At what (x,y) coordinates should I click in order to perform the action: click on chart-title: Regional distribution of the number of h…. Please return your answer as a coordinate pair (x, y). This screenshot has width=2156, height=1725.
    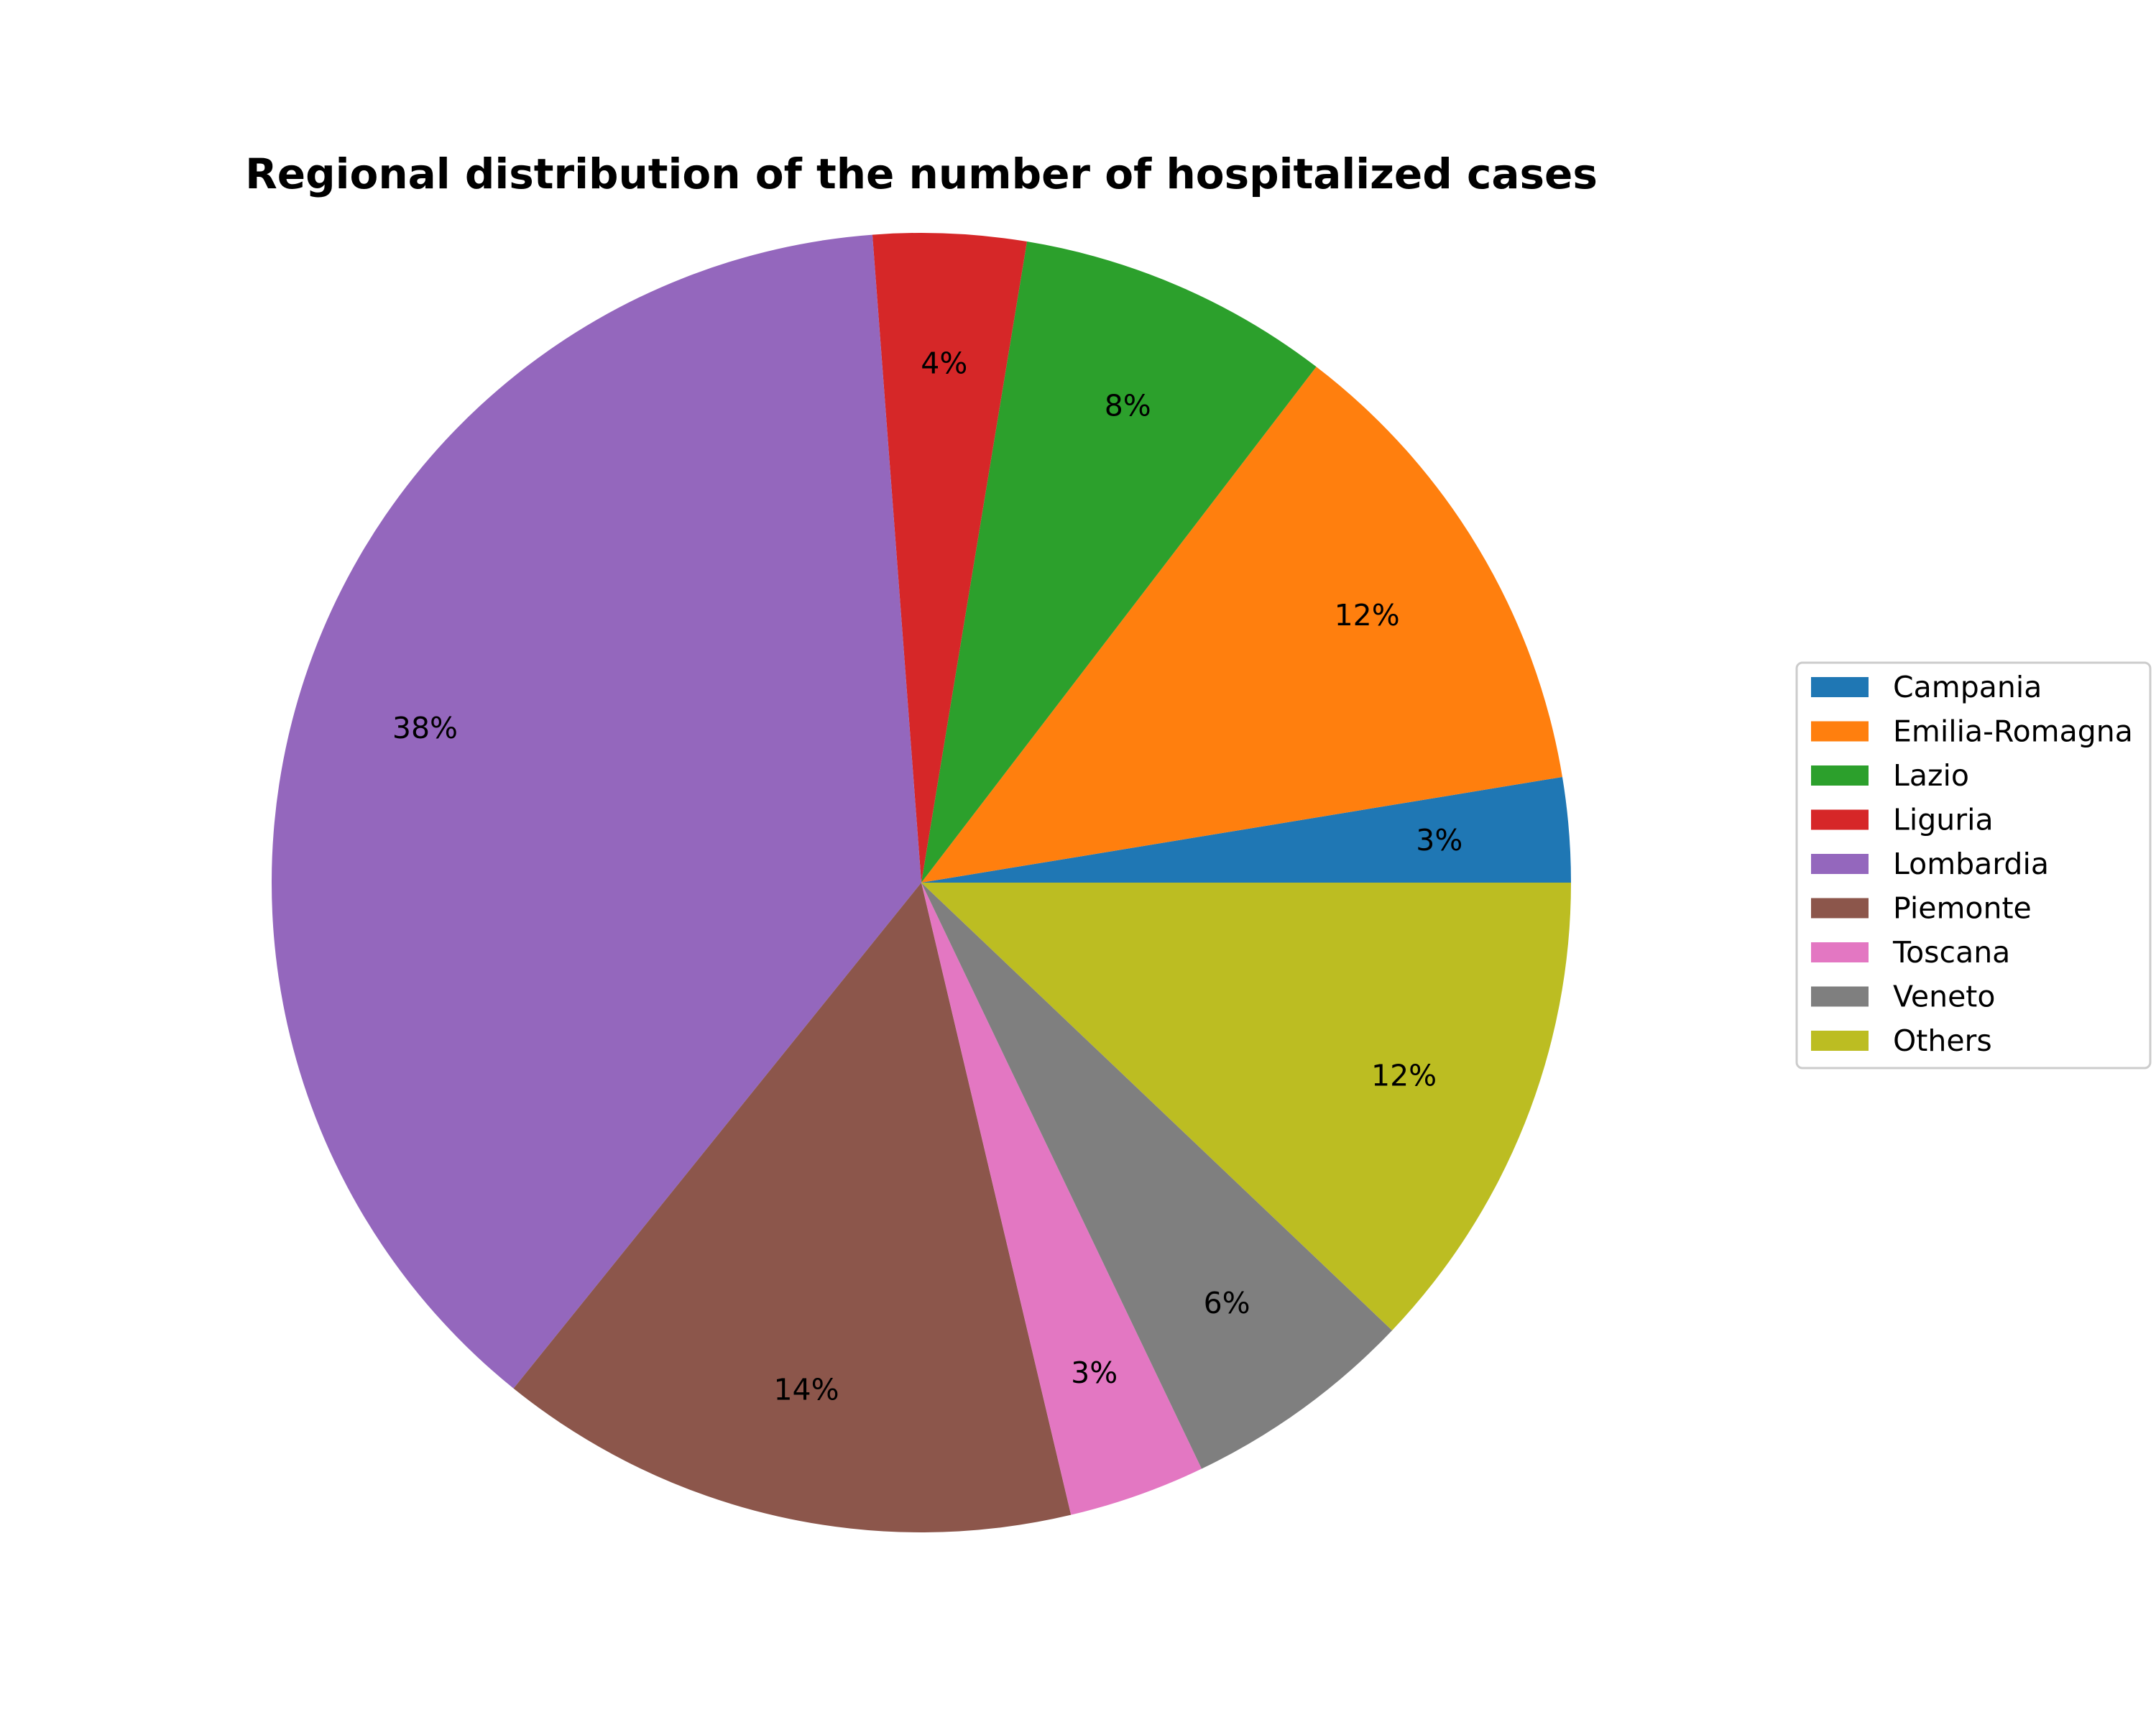
    Looking at the image, I should click on (921, 174).